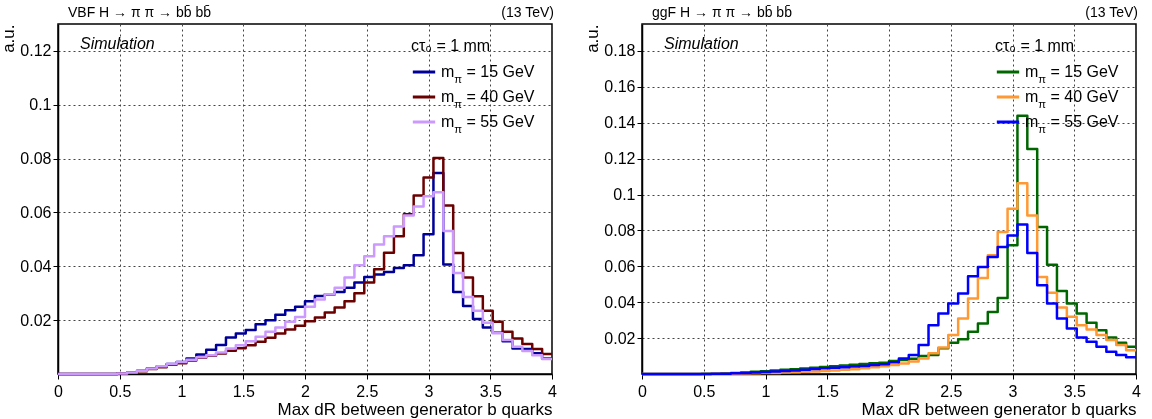 This screenshot has width=1152, height=419. What do you see at coordinates (140, 12) in the screenshot?
I see `chart-title: VBF H → π π → bb̄ bb̄` at bounding box center [140, 12].